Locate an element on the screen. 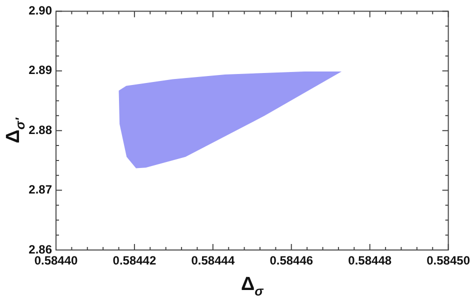 The height and width of the screenshot is (297, 474). y-tick-label: 2.89 is located at coordinates (40, 70).